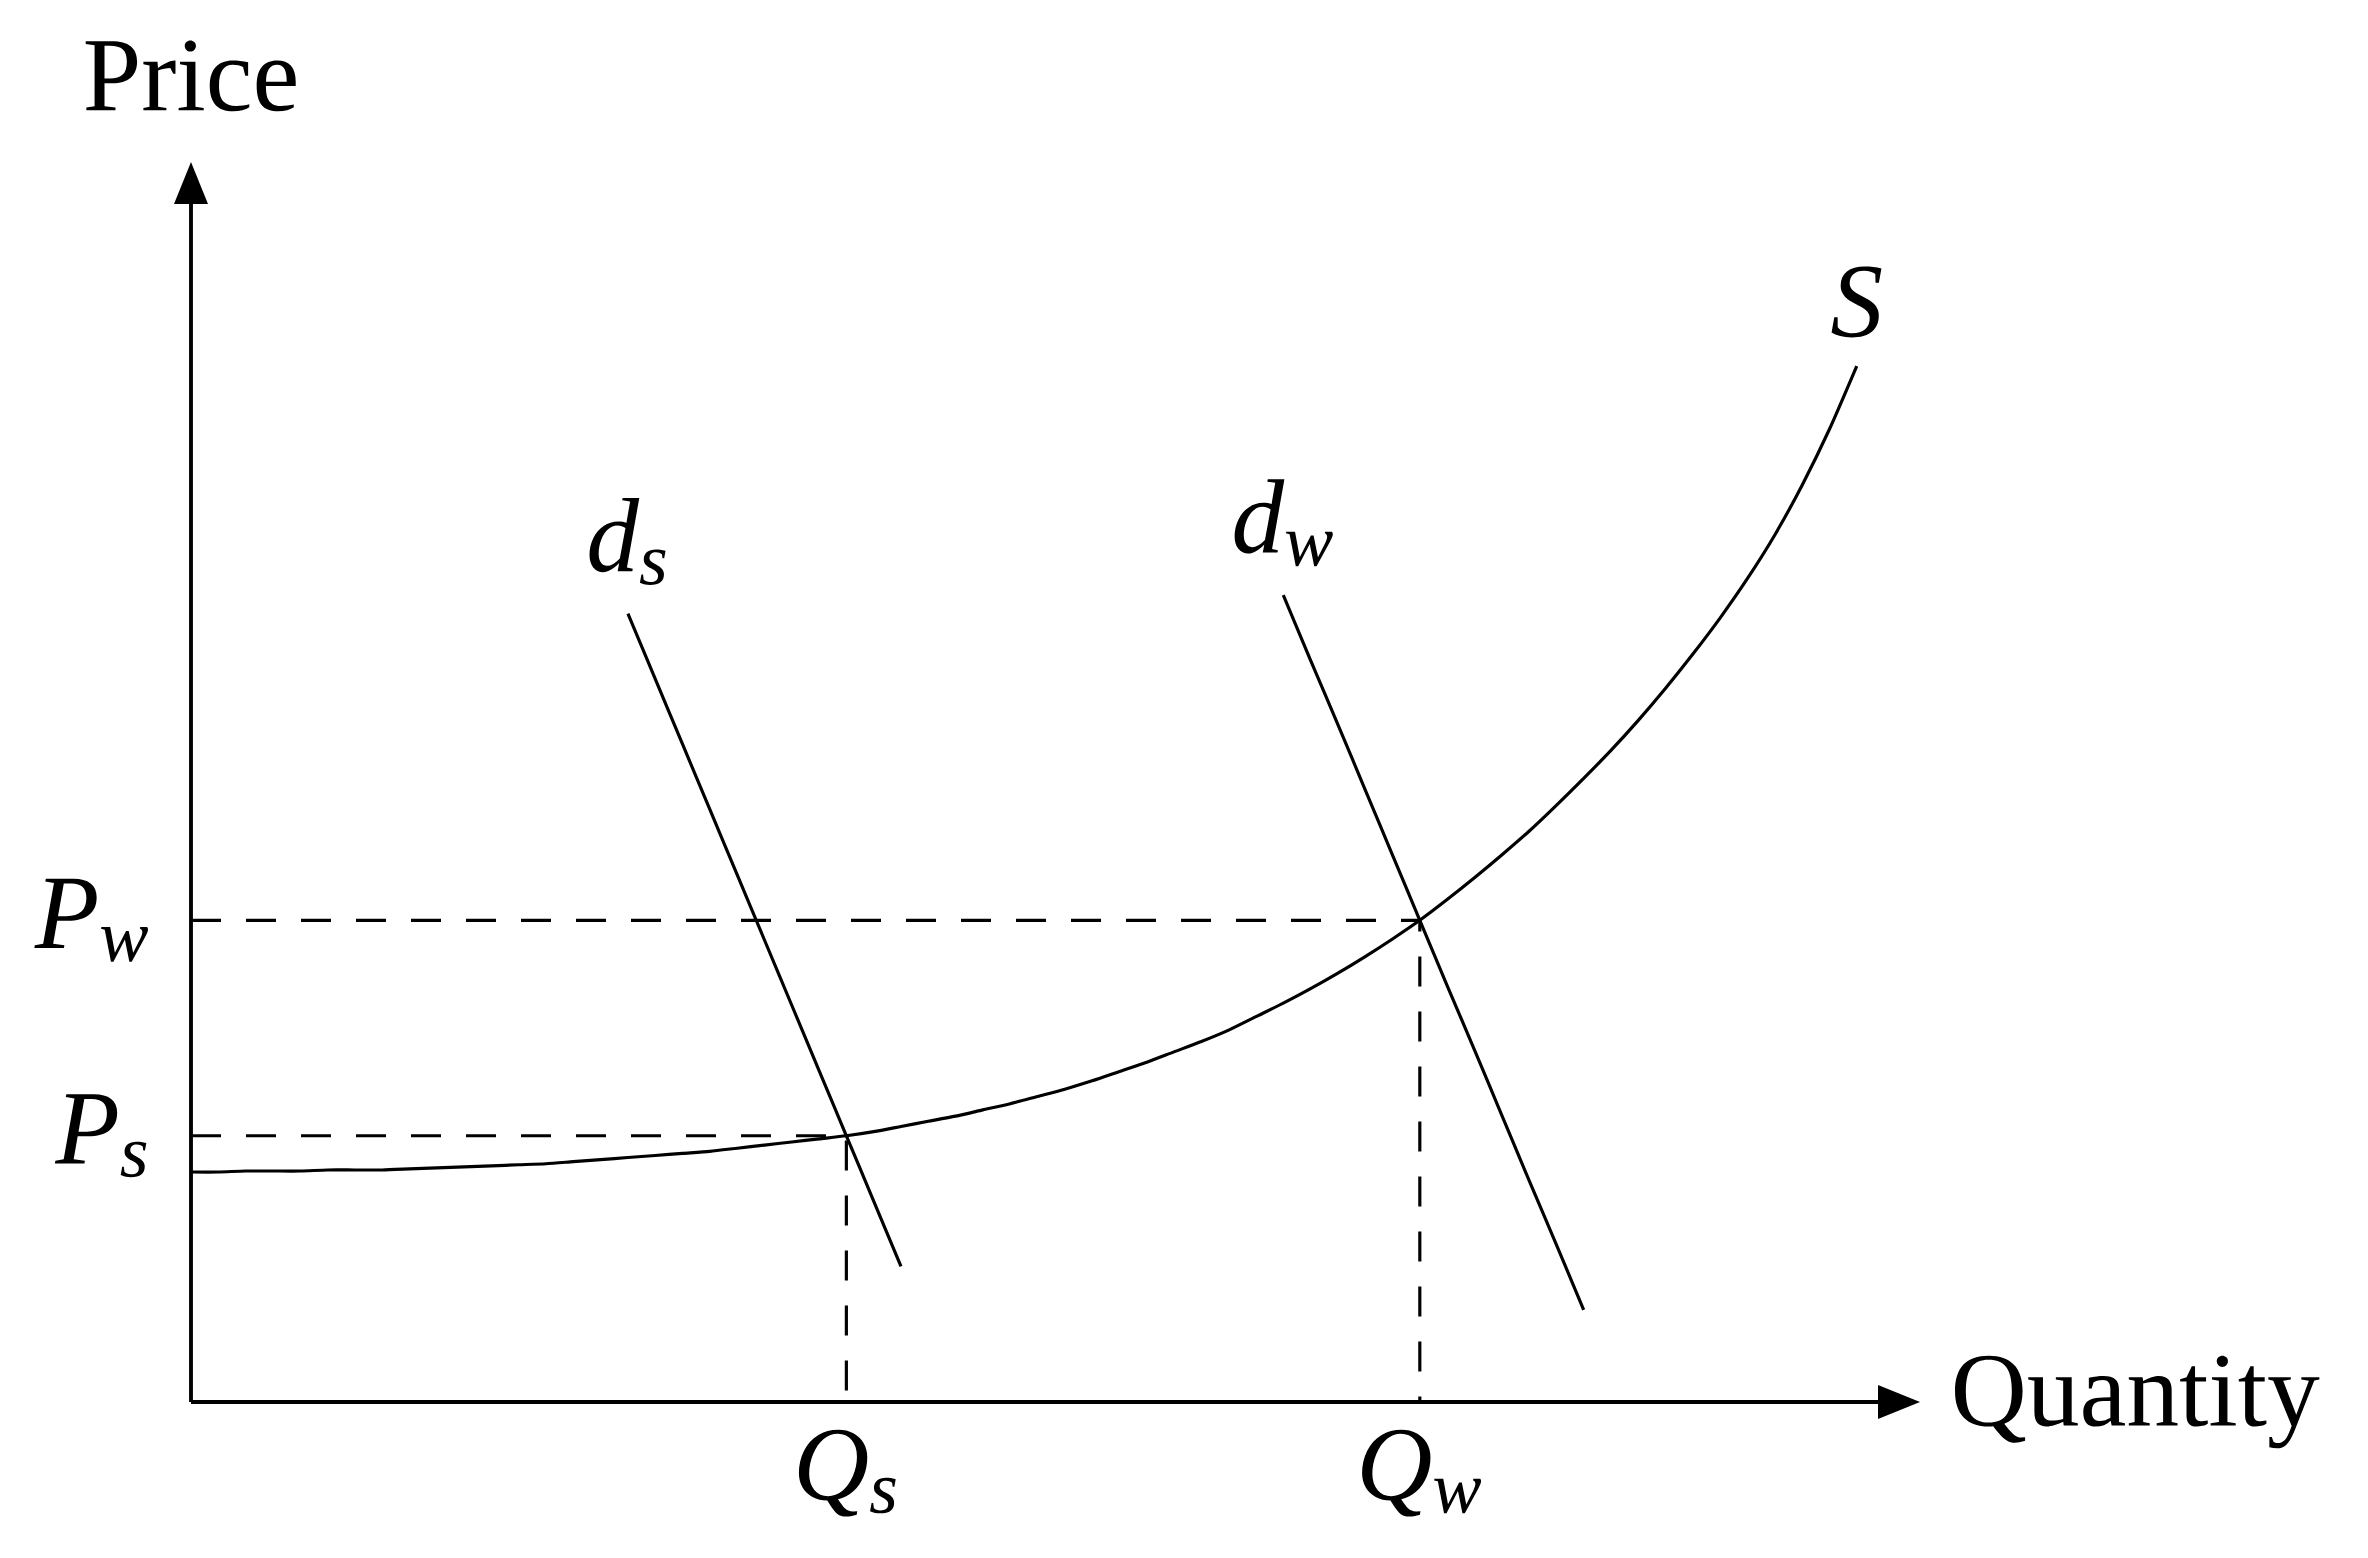 The image size is (2368, 1558). What do you see at coordinates (1856, 302) in the screenshot?
I see `series-label: S` at bounding box center [1856, 302].